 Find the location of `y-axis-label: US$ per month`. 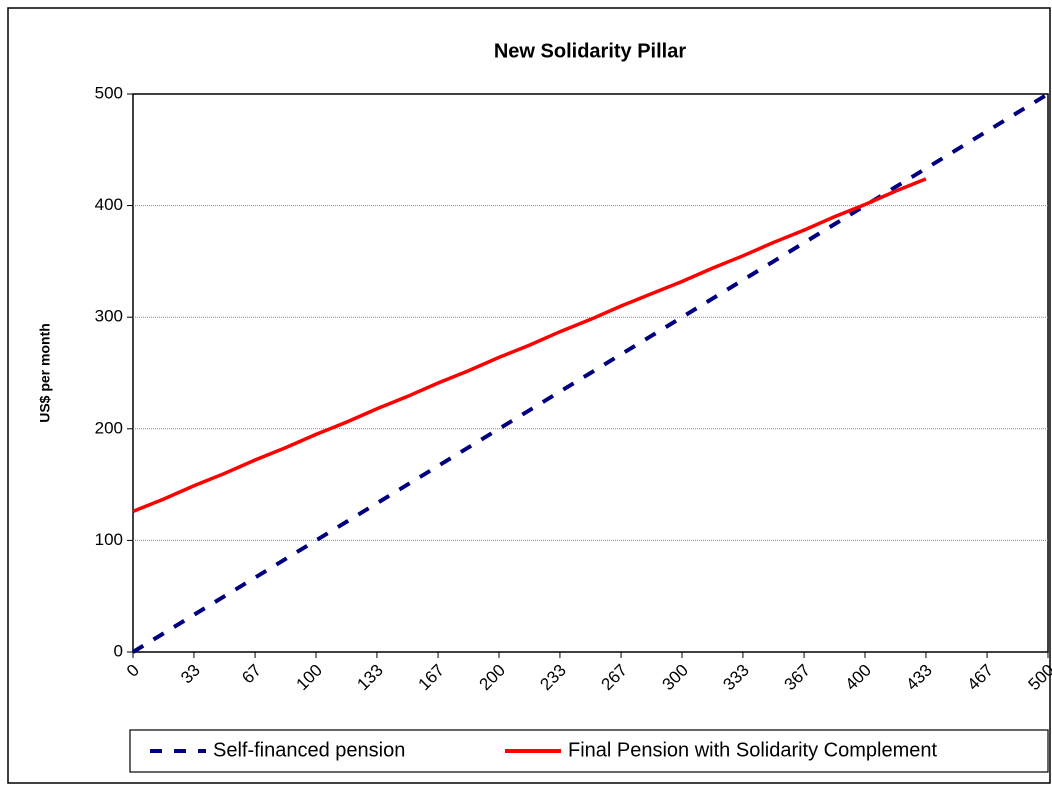

y-axis-label: US$ per month is located at coordinates (45, 373).